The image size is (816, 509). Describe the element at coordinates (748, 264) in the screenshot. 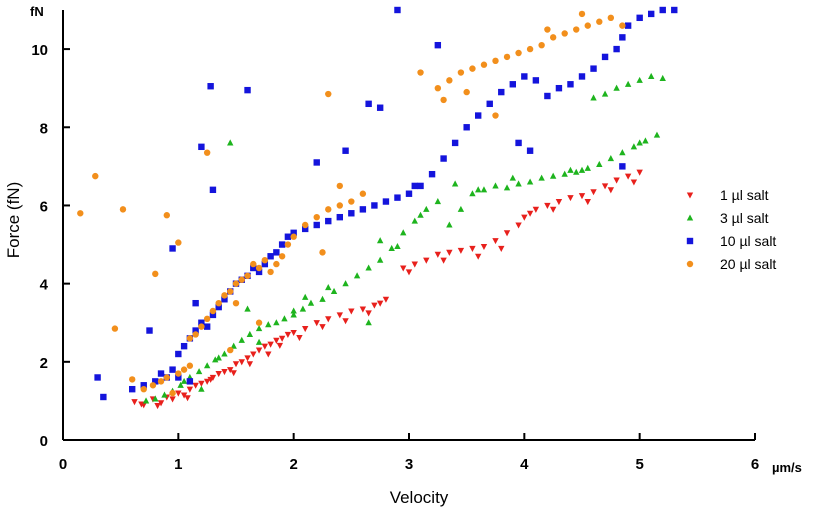

I see `legend-label: 20 µl salt` at that location.